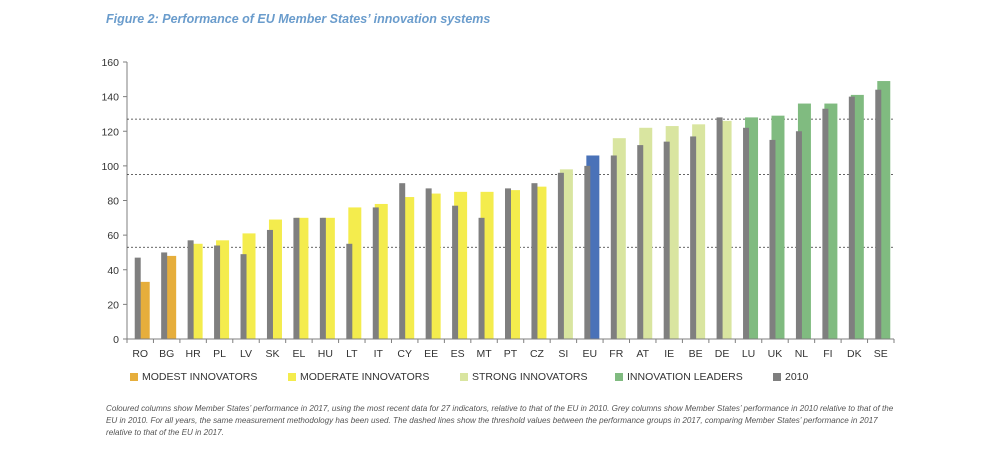 The image size is (1000, 452). I want to click on bar-2010-el, so click(296, 278).